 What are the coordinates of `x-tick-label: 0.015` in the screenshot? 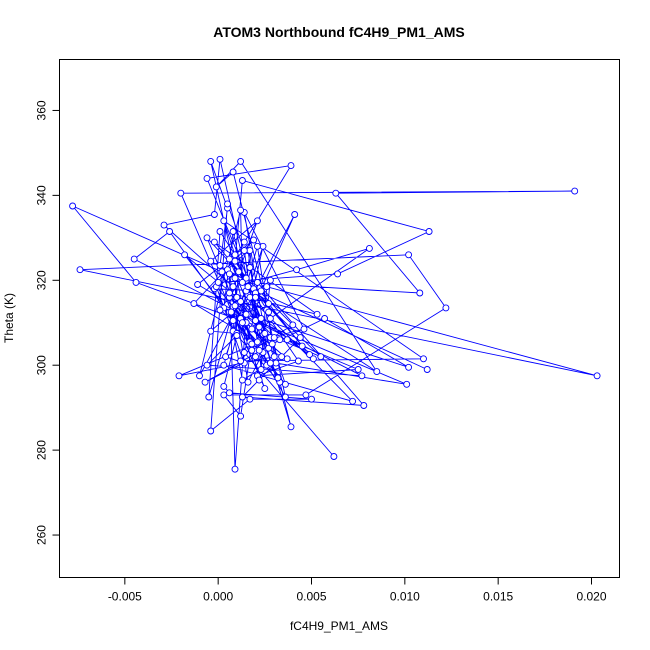 It's located at (498, 597).